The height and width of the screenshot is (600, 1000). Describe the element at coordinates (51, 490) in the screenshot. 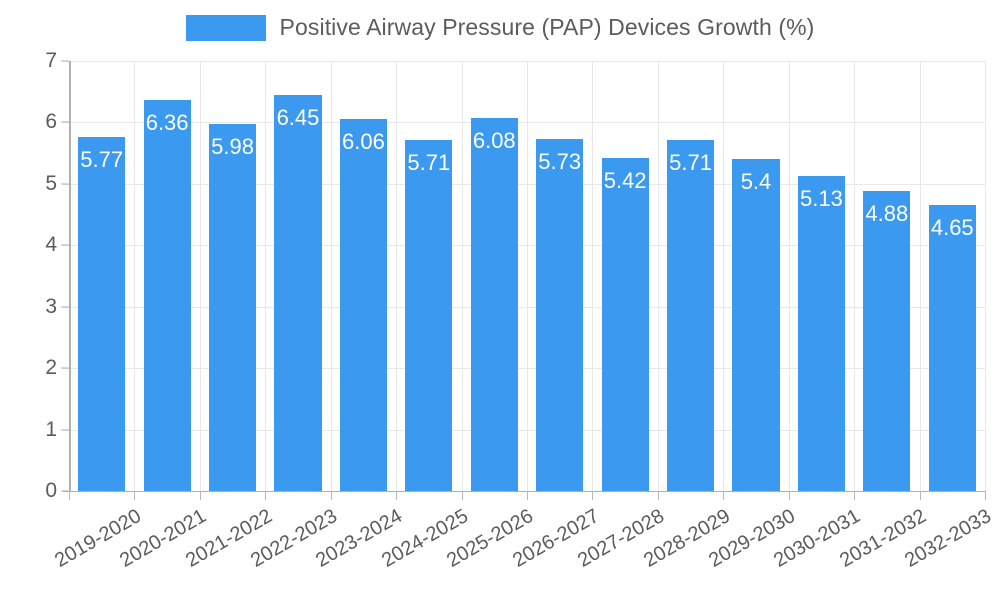

I see `y-axis-tick-label: 0` at that location.